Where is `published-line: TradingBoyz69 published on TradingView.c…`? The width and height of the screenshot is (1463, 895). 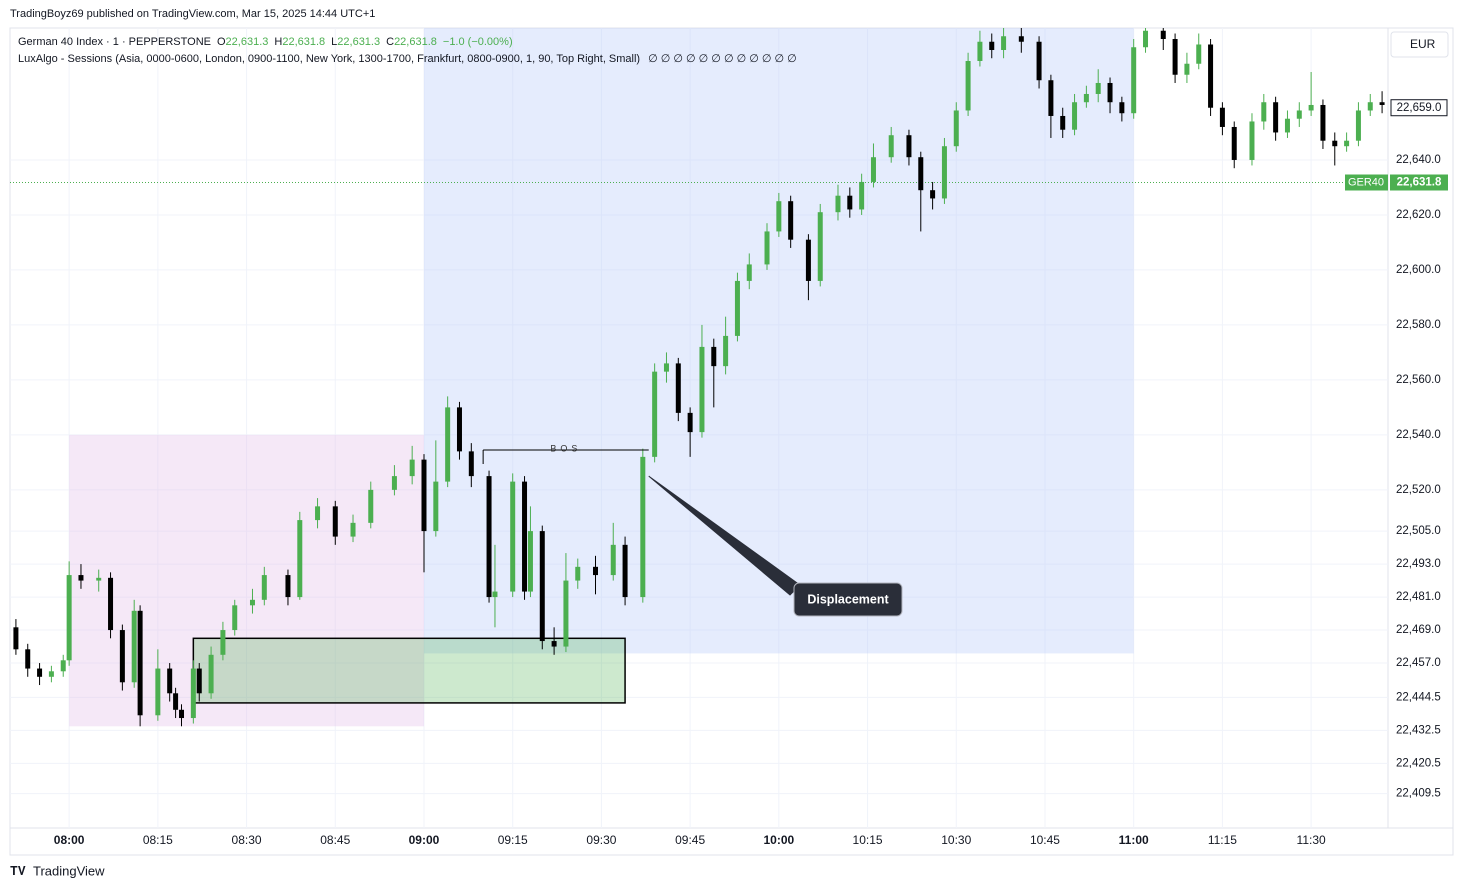 published-line: TradingBoyz69 published on TradingView.c… is located at coordinates (192, 14).